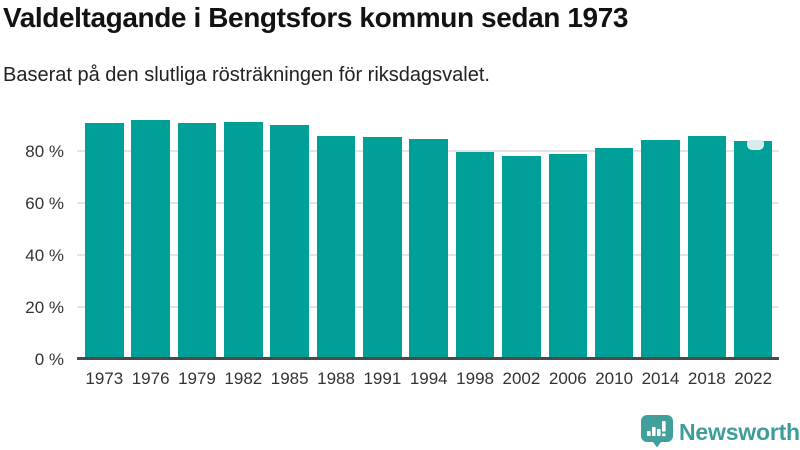  What do you see at coordinates (44, 255) in the screenshot?
I see `y-tick-label-40: 40 %` at bounding box center [44, 255].